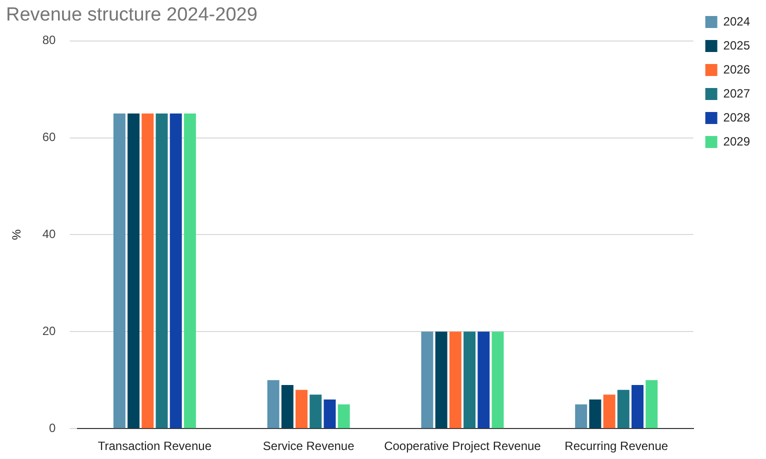  What do you see at coordinates (132, 15) in the screenshot?
I see `chart-title: Revenue structure 2024-2029` at bounding box center [132, 15].